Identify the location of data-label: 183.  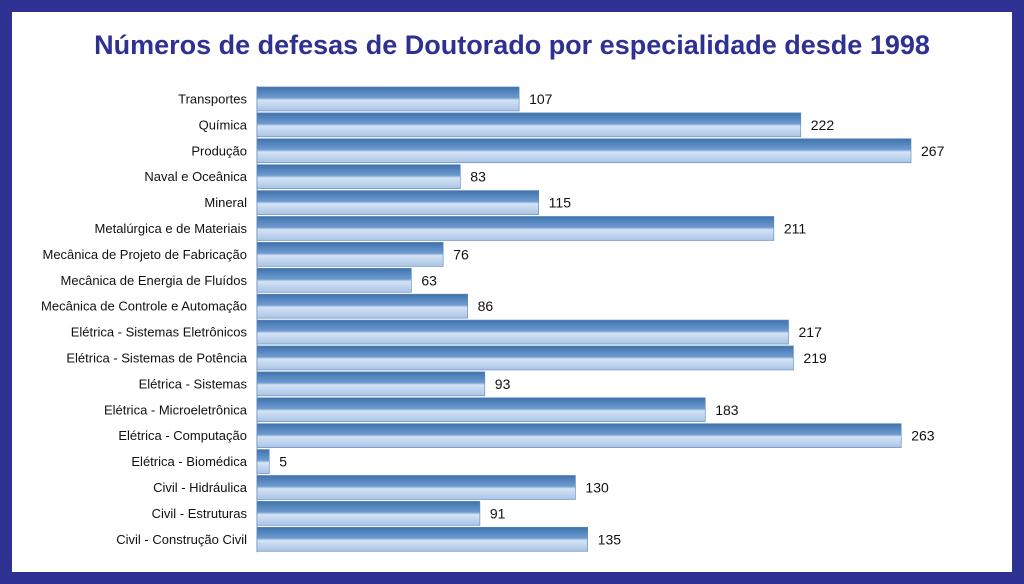
(727, 410).